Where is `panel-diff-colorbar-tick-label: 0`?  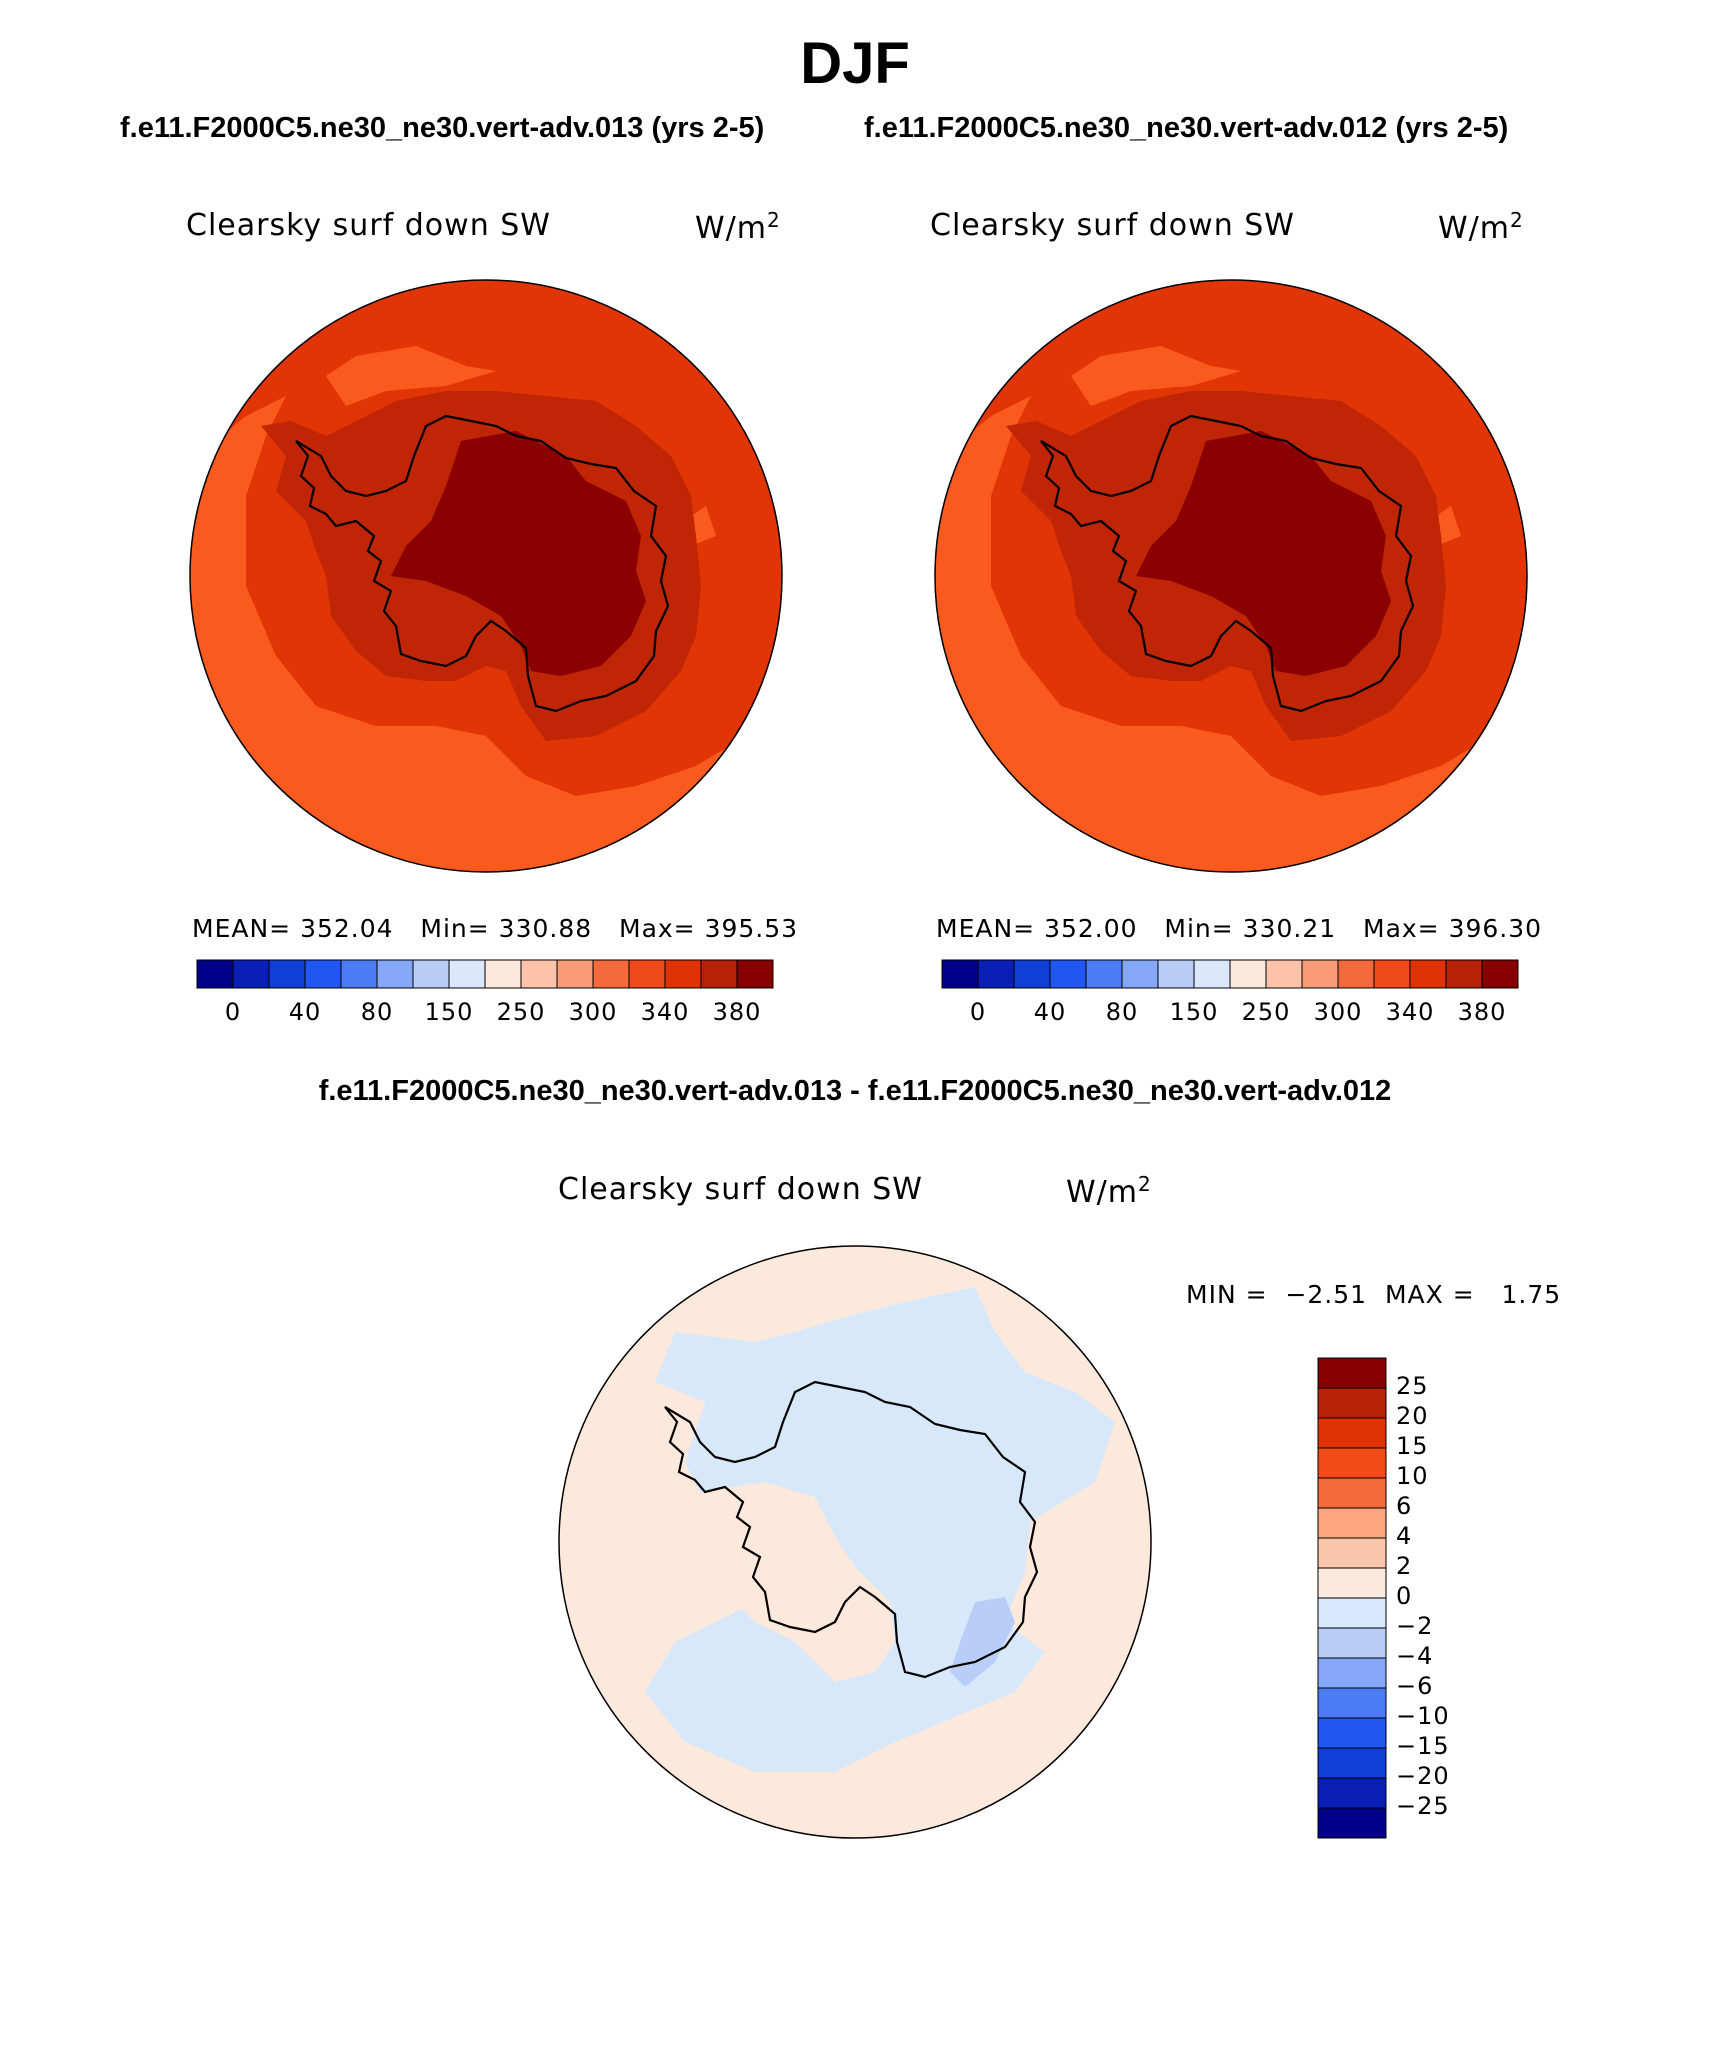
panel-diff-colorbar-tick-label: 0 is located at coordinates (1404, 1596).